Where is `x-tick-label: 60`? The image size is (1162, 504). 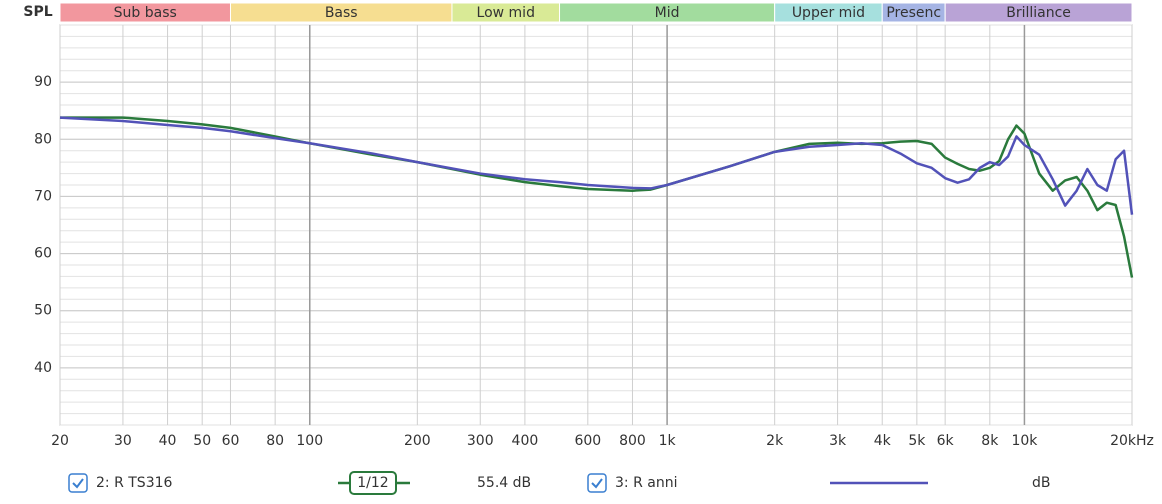
x-tick-label: 60 is located at coordinates (231, 441).